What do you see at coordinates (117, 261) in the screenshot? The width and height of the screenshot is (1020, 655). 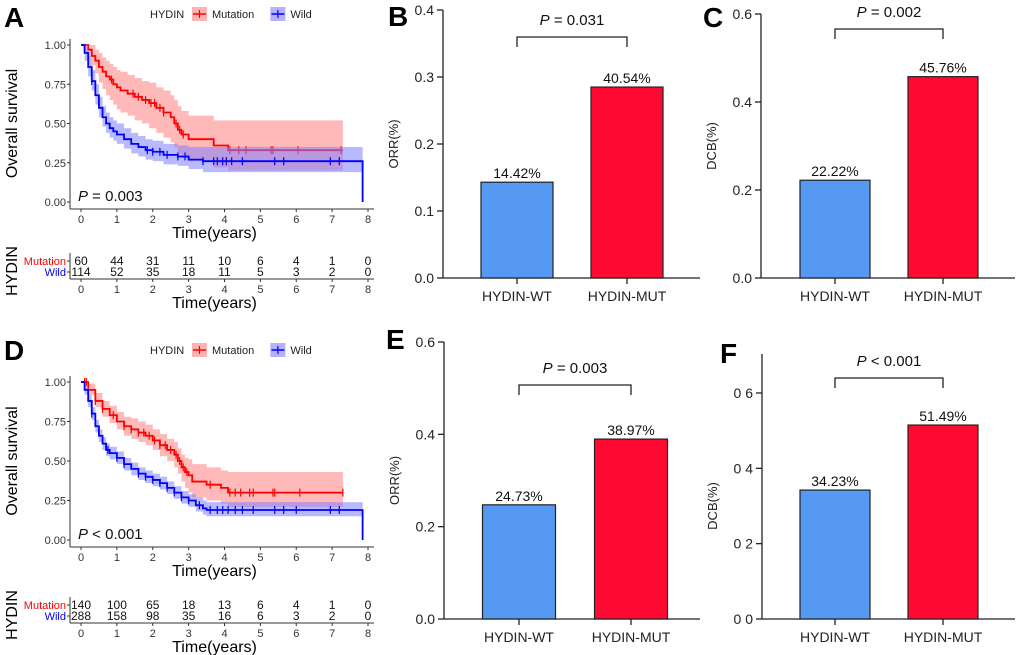 I see `risk-count: 44` at bounding box center [117, 261].